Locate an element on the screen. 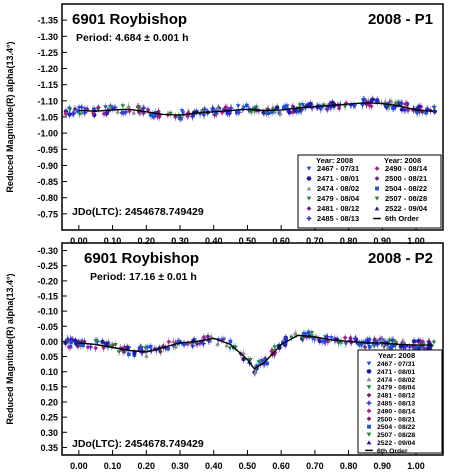 Image resolution: width=450 pixels, height=475 pixels. period-text: Period: 4.684 ± 0.001 h is located at coordinates (132, 38).